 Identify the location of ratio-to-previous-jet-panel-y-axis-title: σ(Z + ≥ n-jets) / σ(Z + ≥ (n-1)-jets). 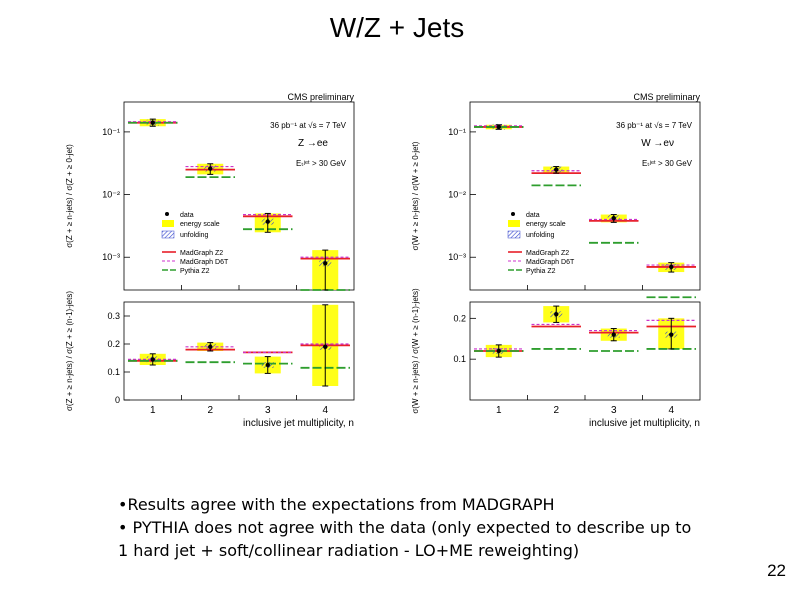
(69, 351).